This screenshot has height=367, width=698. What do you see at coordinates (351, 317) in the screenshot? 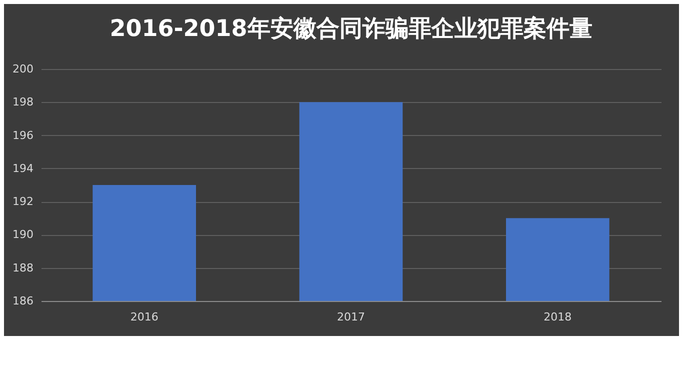
I see `x-tick-label: 2017` at bounding box center [351, 317].